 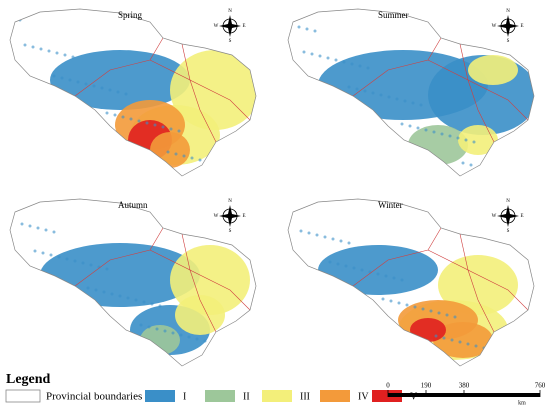 I want to click on compass-e: E, so click(x=521, y=216).